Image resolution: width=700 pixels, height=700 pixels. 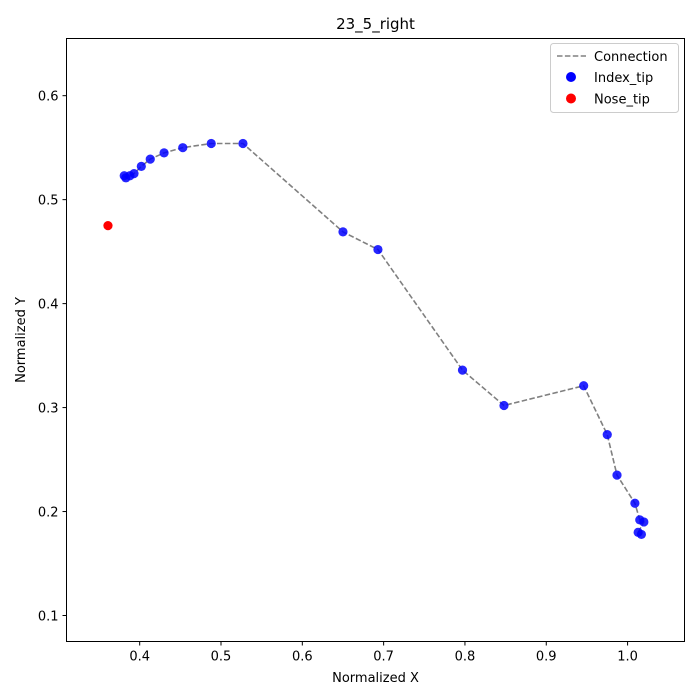 I want to click on y-tick-label: 0.2, so click(x=48, y=513).